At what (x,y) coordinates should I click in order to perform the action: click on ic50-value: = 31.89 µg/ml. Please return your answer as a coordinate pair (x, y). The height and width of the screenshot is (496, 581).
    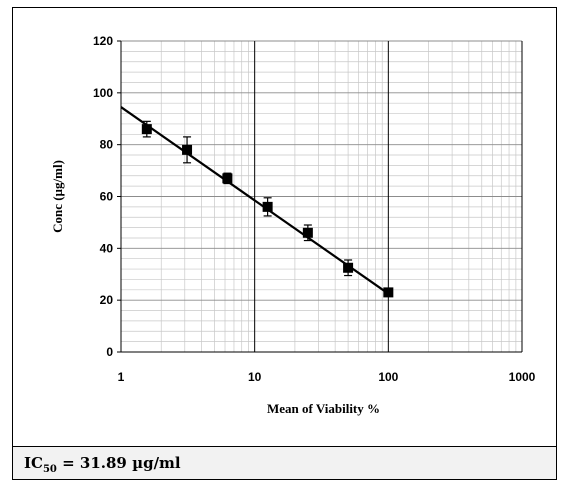
    Looking at the image, I should click on (118, 463).